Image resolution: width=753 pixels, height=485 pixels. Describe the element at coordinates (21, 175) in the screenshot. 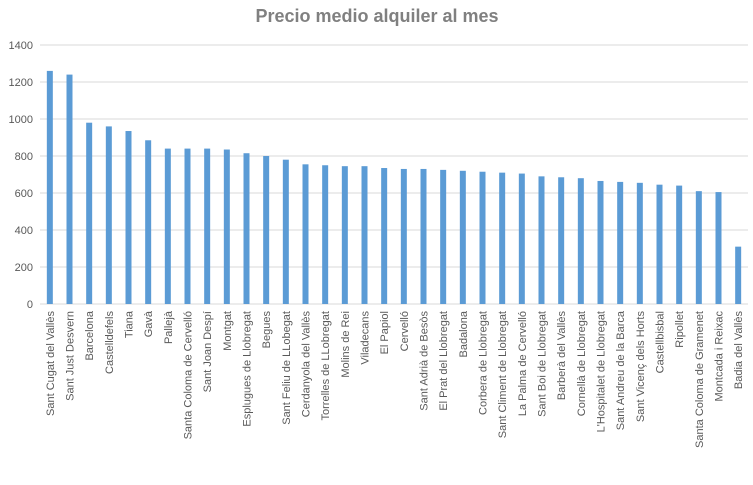

I see `y-axis-ticks: 0 200 400 600 800 1000 1200 1400` at that location.